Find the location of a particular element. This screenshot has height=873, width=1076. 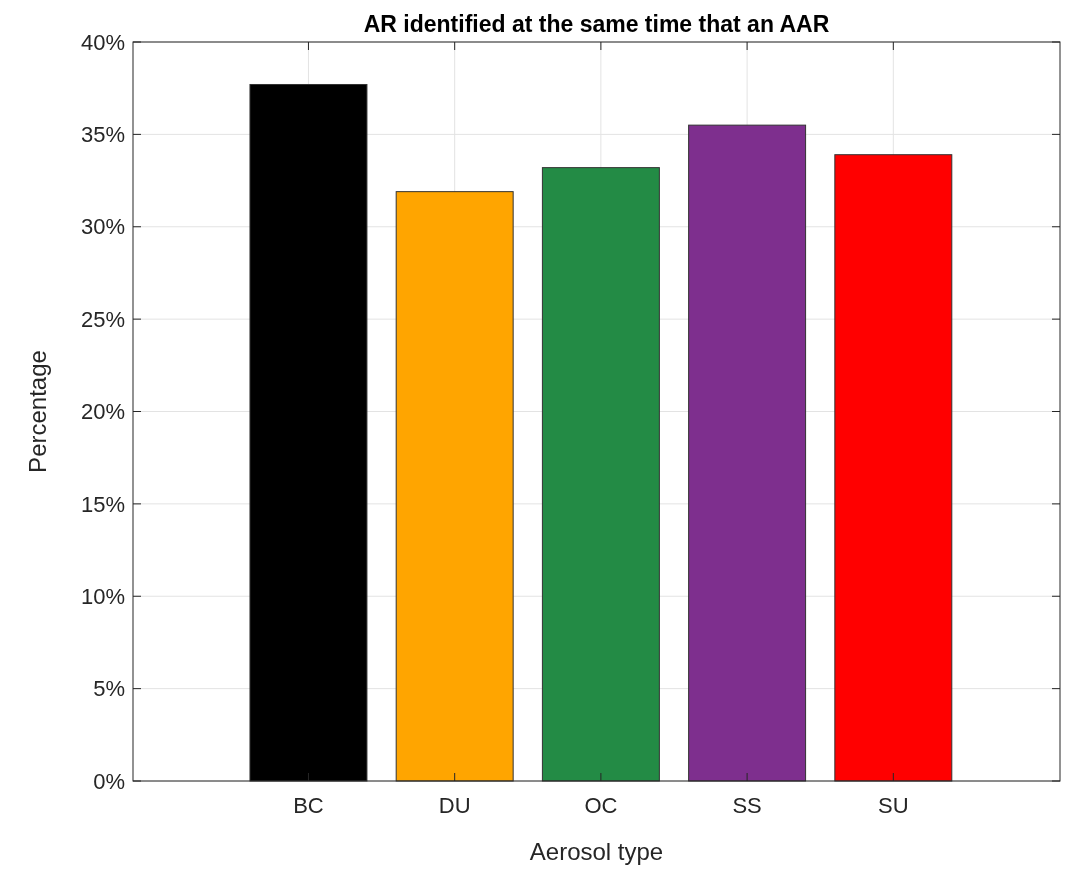

x-tick-label: SU is located at coordinates (893, 805).